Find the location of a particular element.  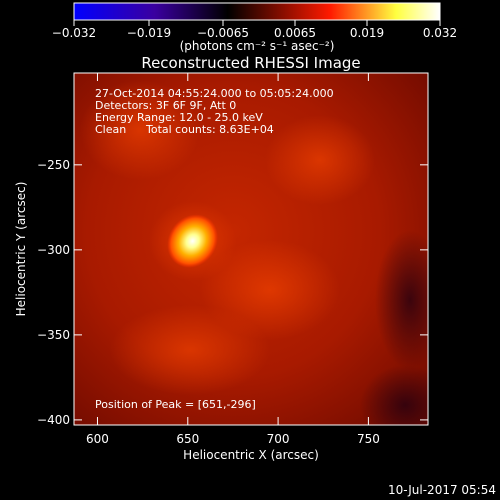

y-tick-label: −250 is located at coordinates (53, 165).